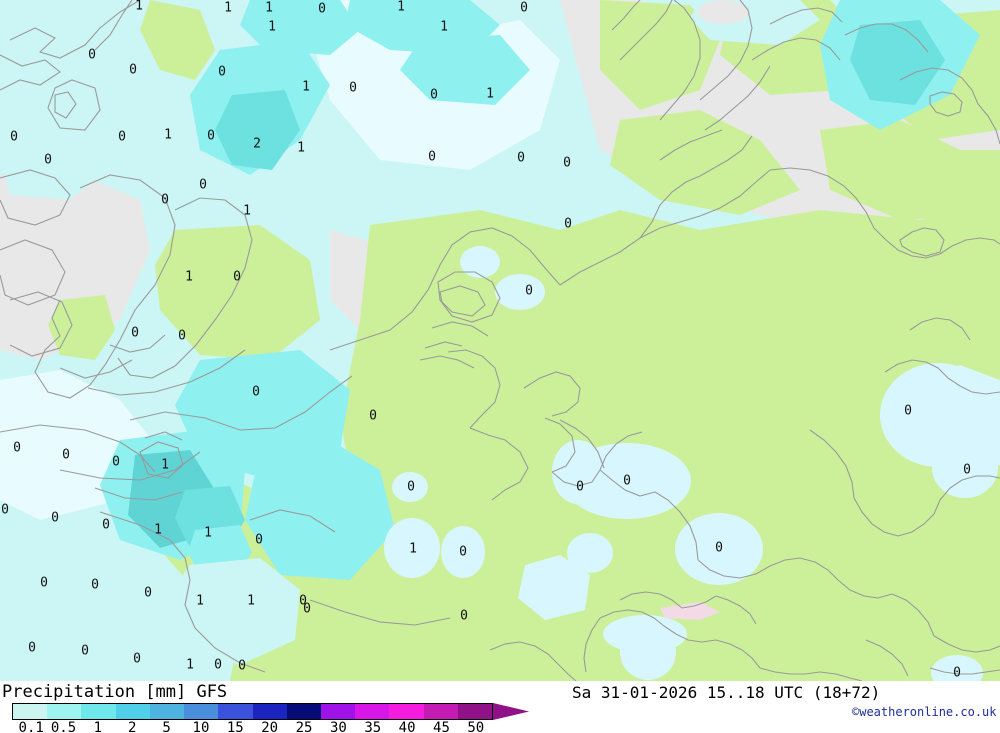  I want to click on colorbar-tick-0.5: 0.5, so click(63, 726).